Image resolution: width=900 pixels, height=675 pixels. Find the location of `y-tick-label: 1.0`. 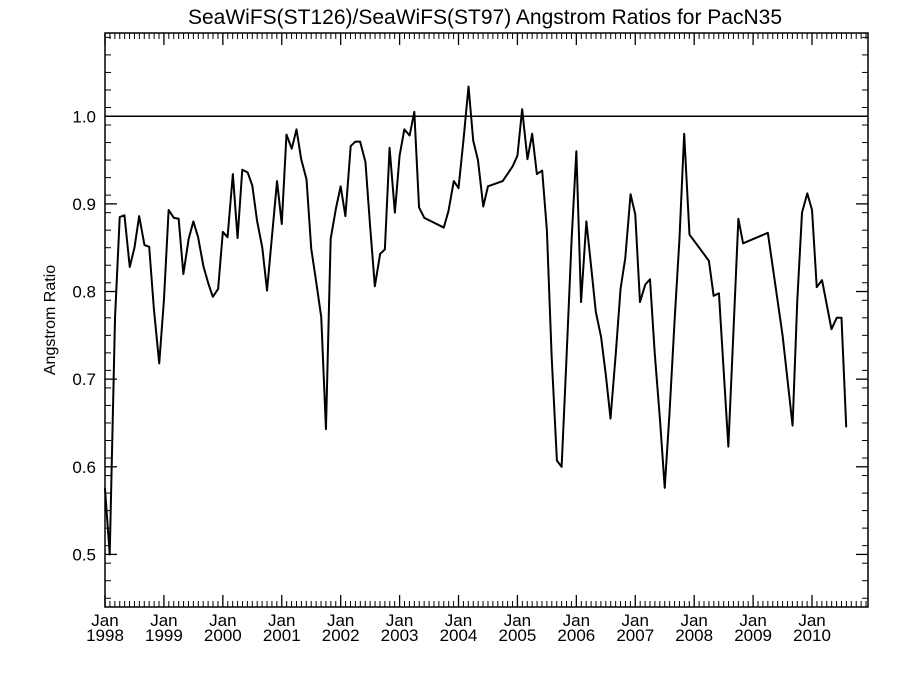

y-tick-label: 1.0 is located at coordinates (84, 116).